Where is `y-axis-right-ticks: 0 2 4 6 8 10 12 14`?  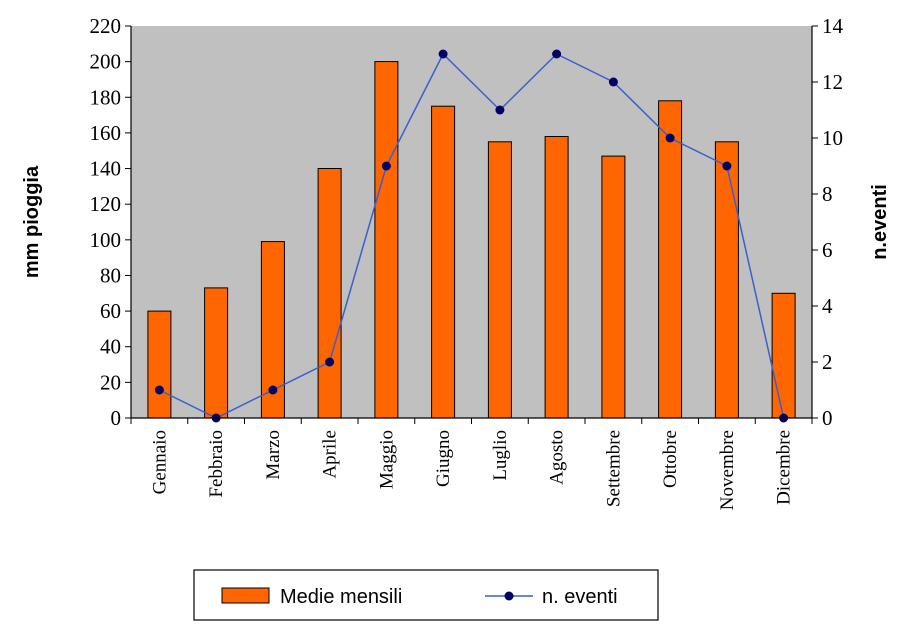 y-axis-right-ticks: 0 2 4 6 8 10 12 14 is located at coordinates (828, 222).